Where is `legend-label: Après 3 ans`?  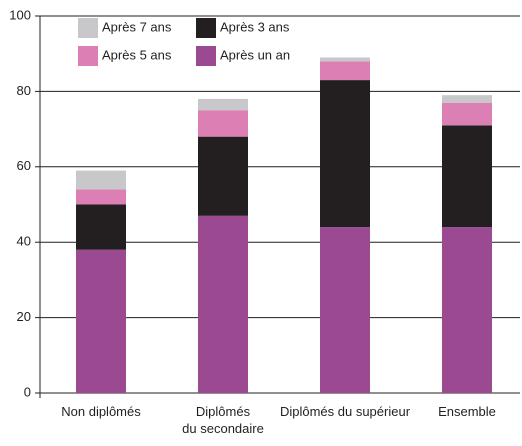 legend-label: Après 3 ans is located at coordinates (255, 26).